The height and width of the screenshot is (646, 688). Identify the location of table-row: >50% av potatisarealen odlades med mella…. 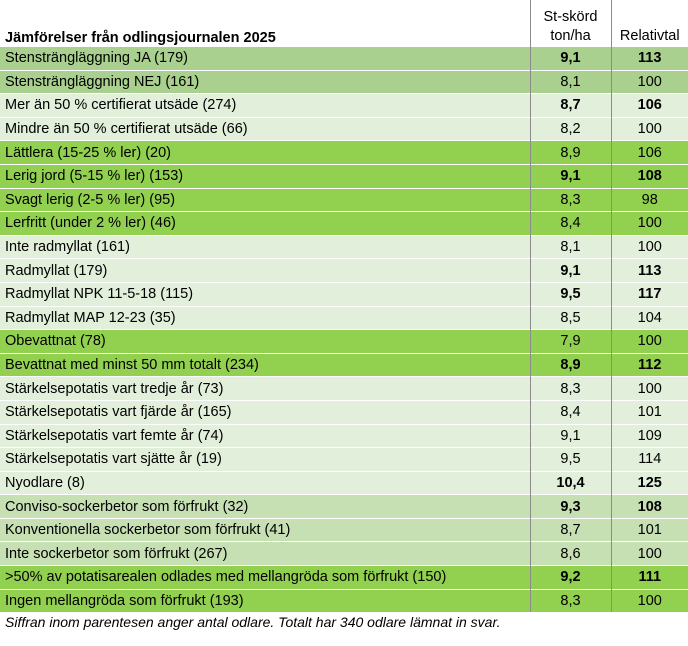
(344, 577).